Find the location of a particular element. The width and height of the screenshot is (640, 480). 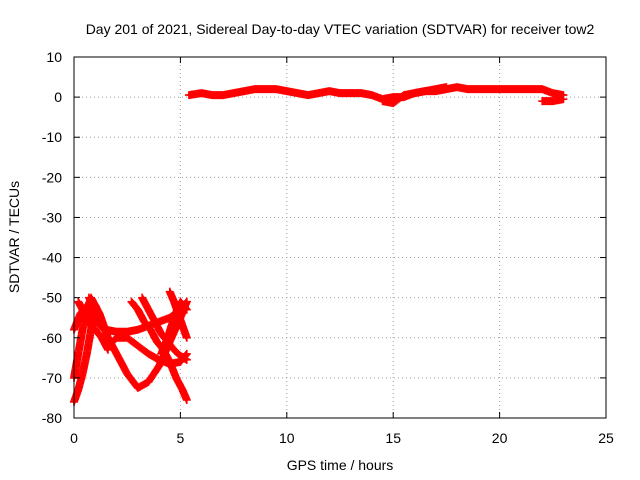

y-tick-label: -40 is located at coordinates (52, 258).